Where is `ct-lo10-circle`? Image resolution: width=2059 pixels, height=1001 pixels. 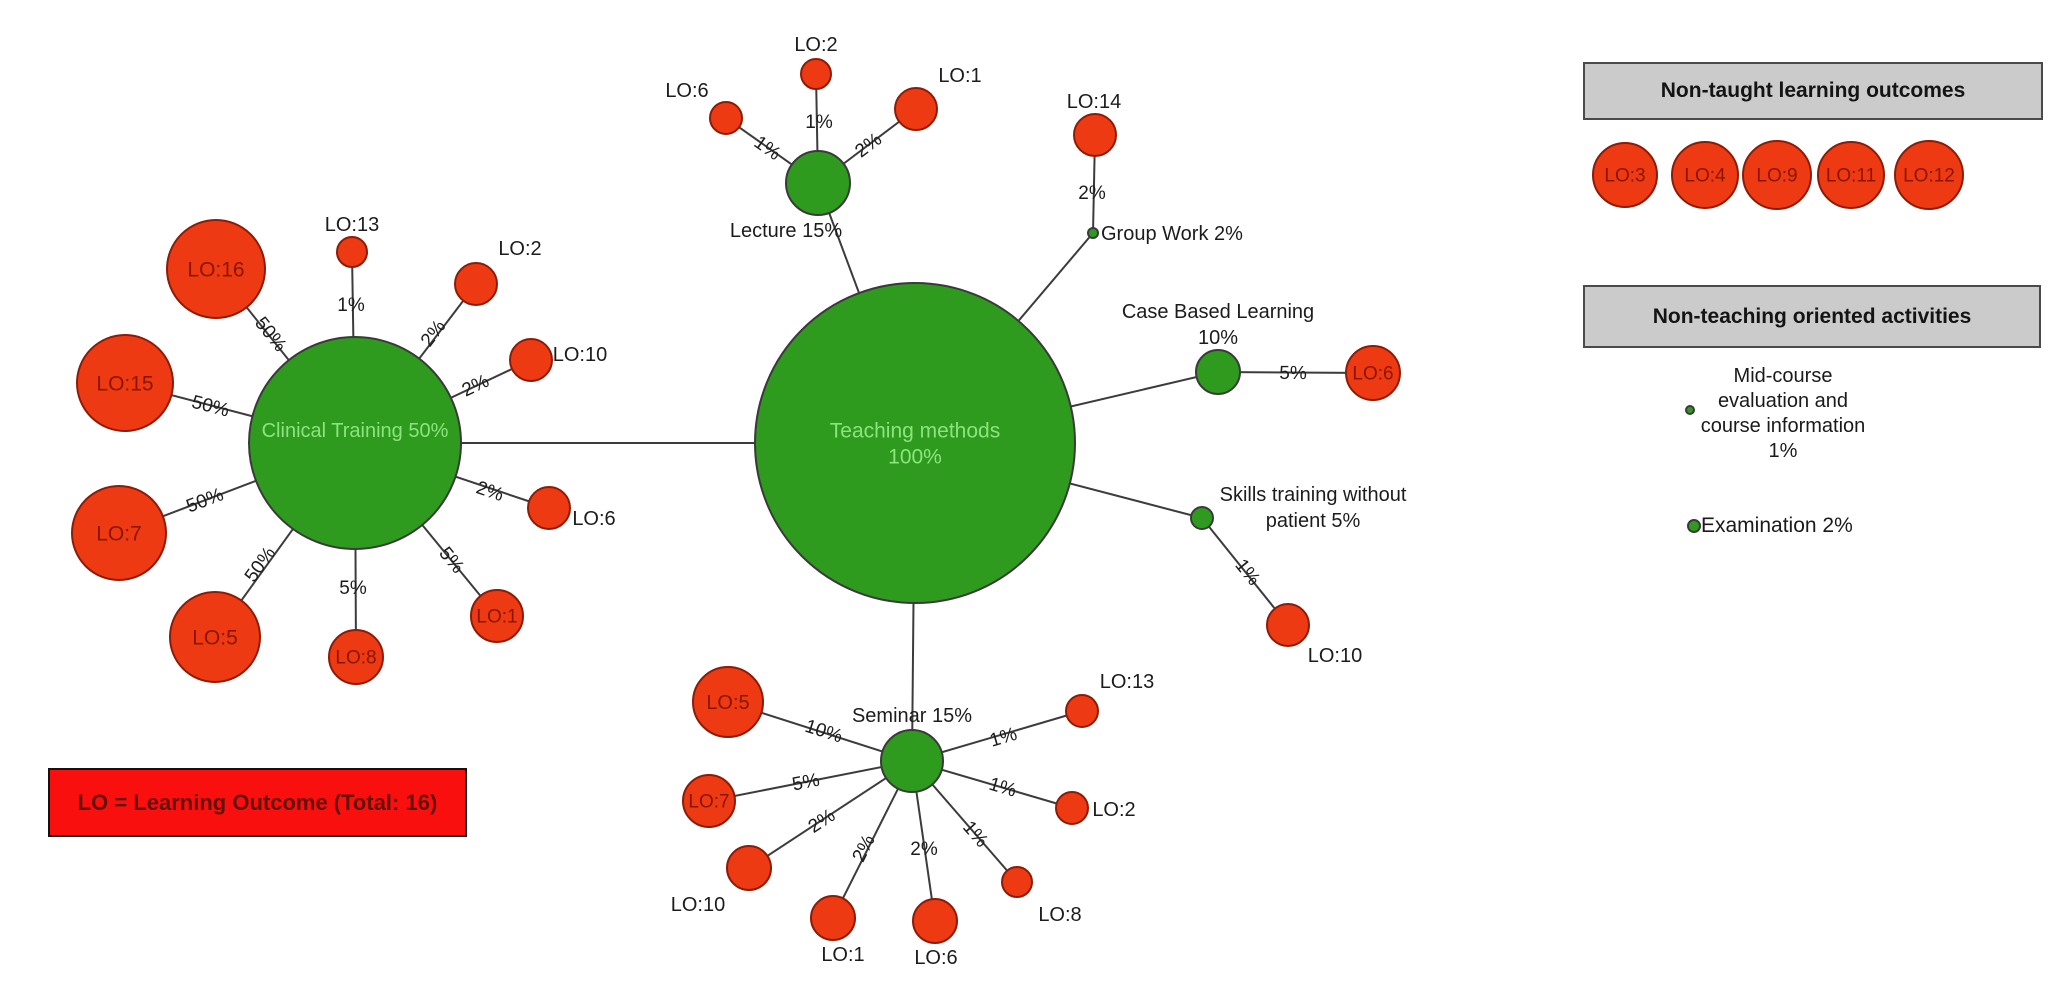 ct-lo10-circle is located at coordinates (531, 360).